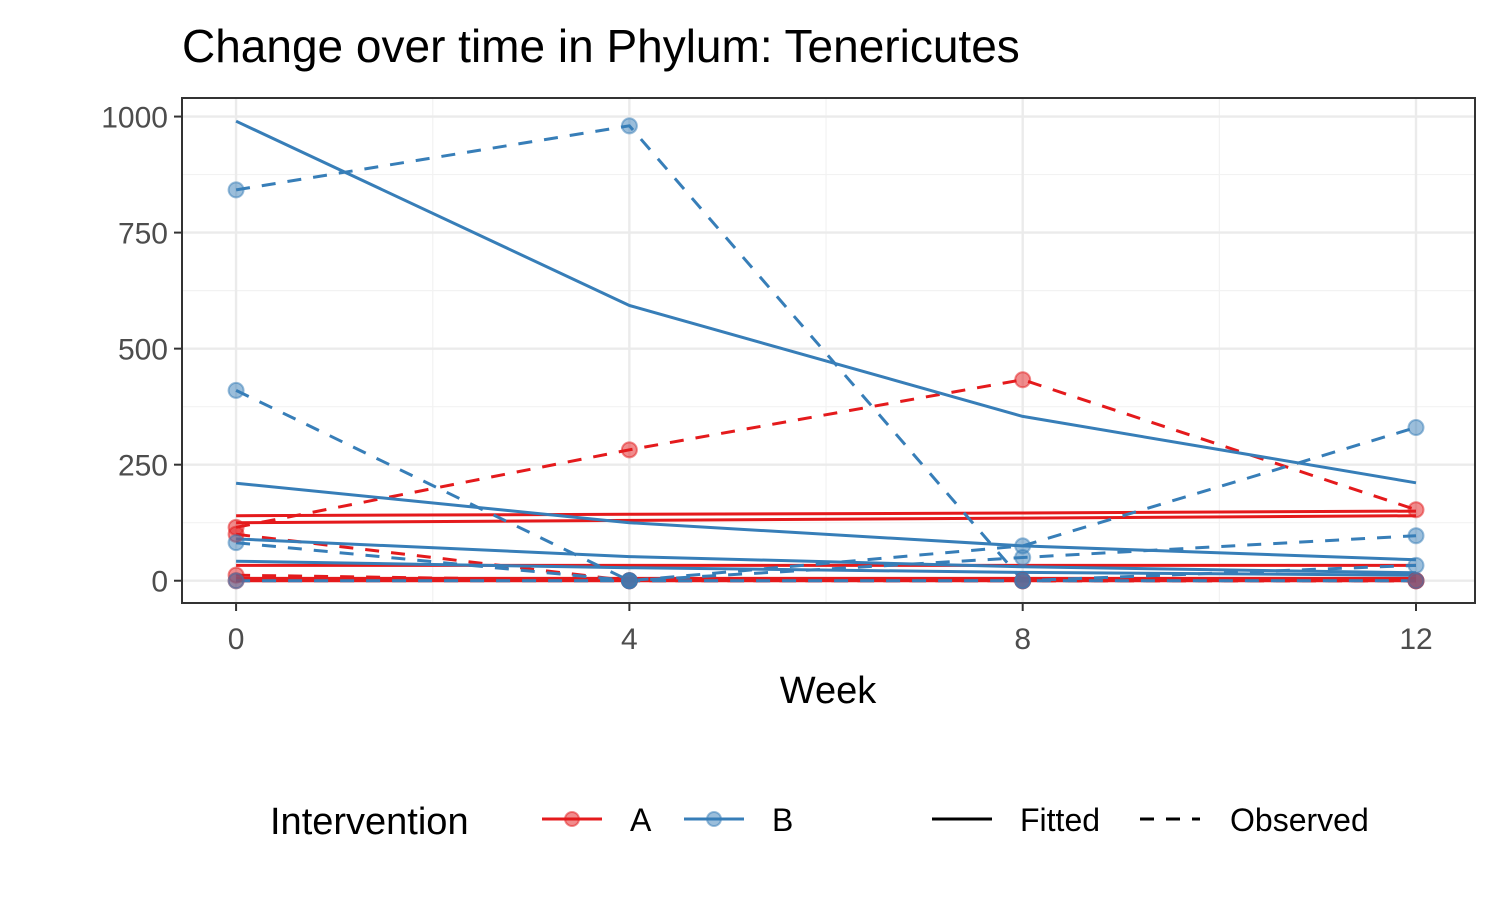 This screenshot has width=1500, height=900. Describe the element at coordinates (1299, 820) in the screenshot. I see `legend-label-observed: Observed` at that location.